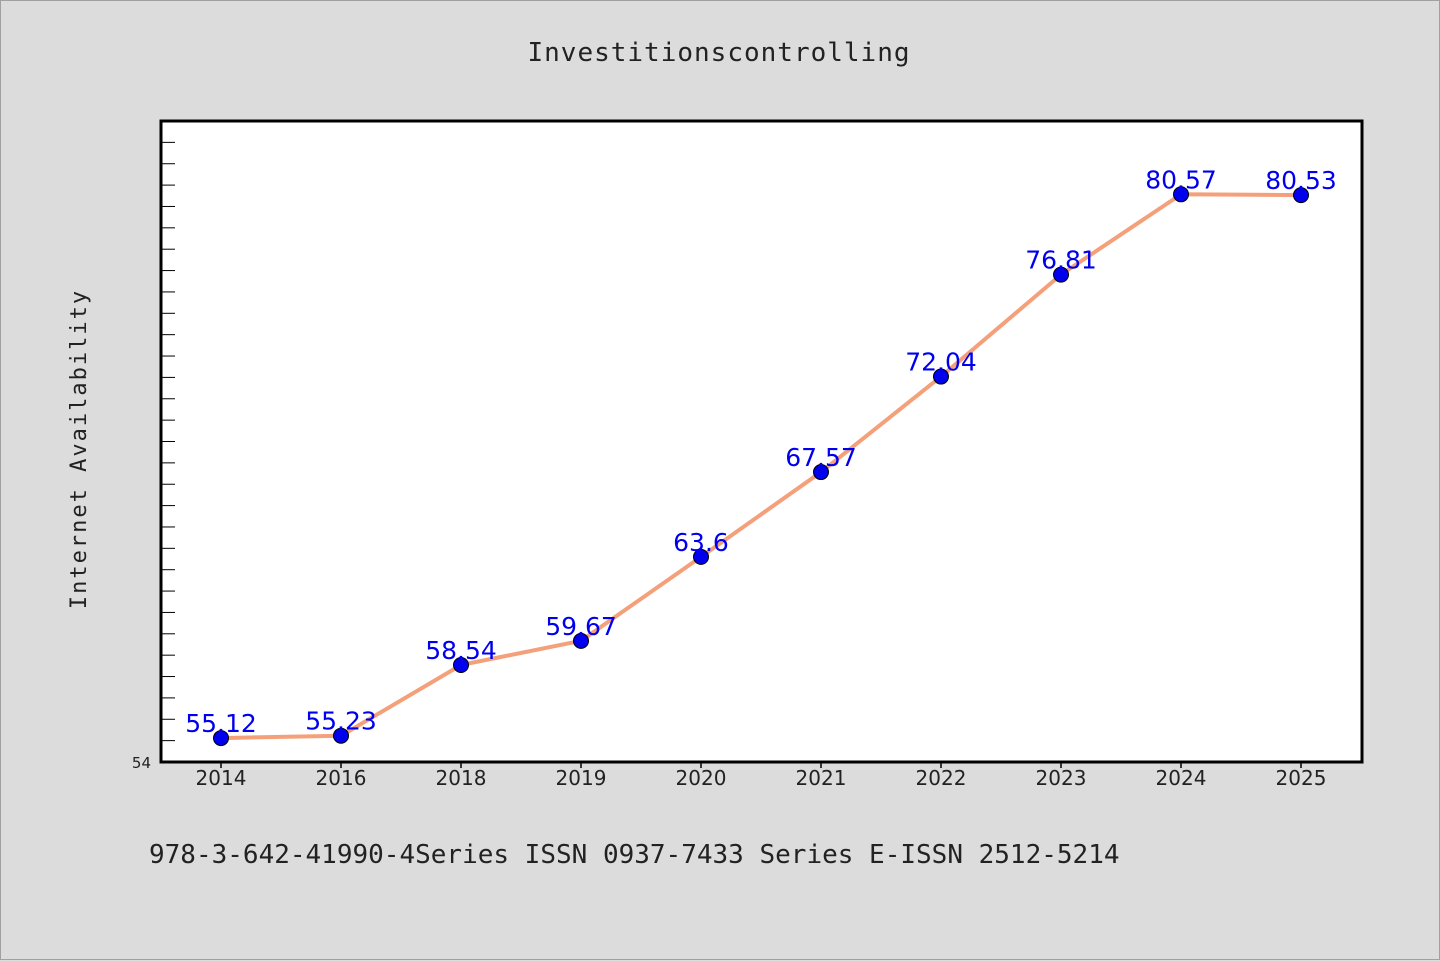  Describe the element at coordinates (79, 449) in the screenshot. I see `y-axis-label: Internet Availability` at that location.